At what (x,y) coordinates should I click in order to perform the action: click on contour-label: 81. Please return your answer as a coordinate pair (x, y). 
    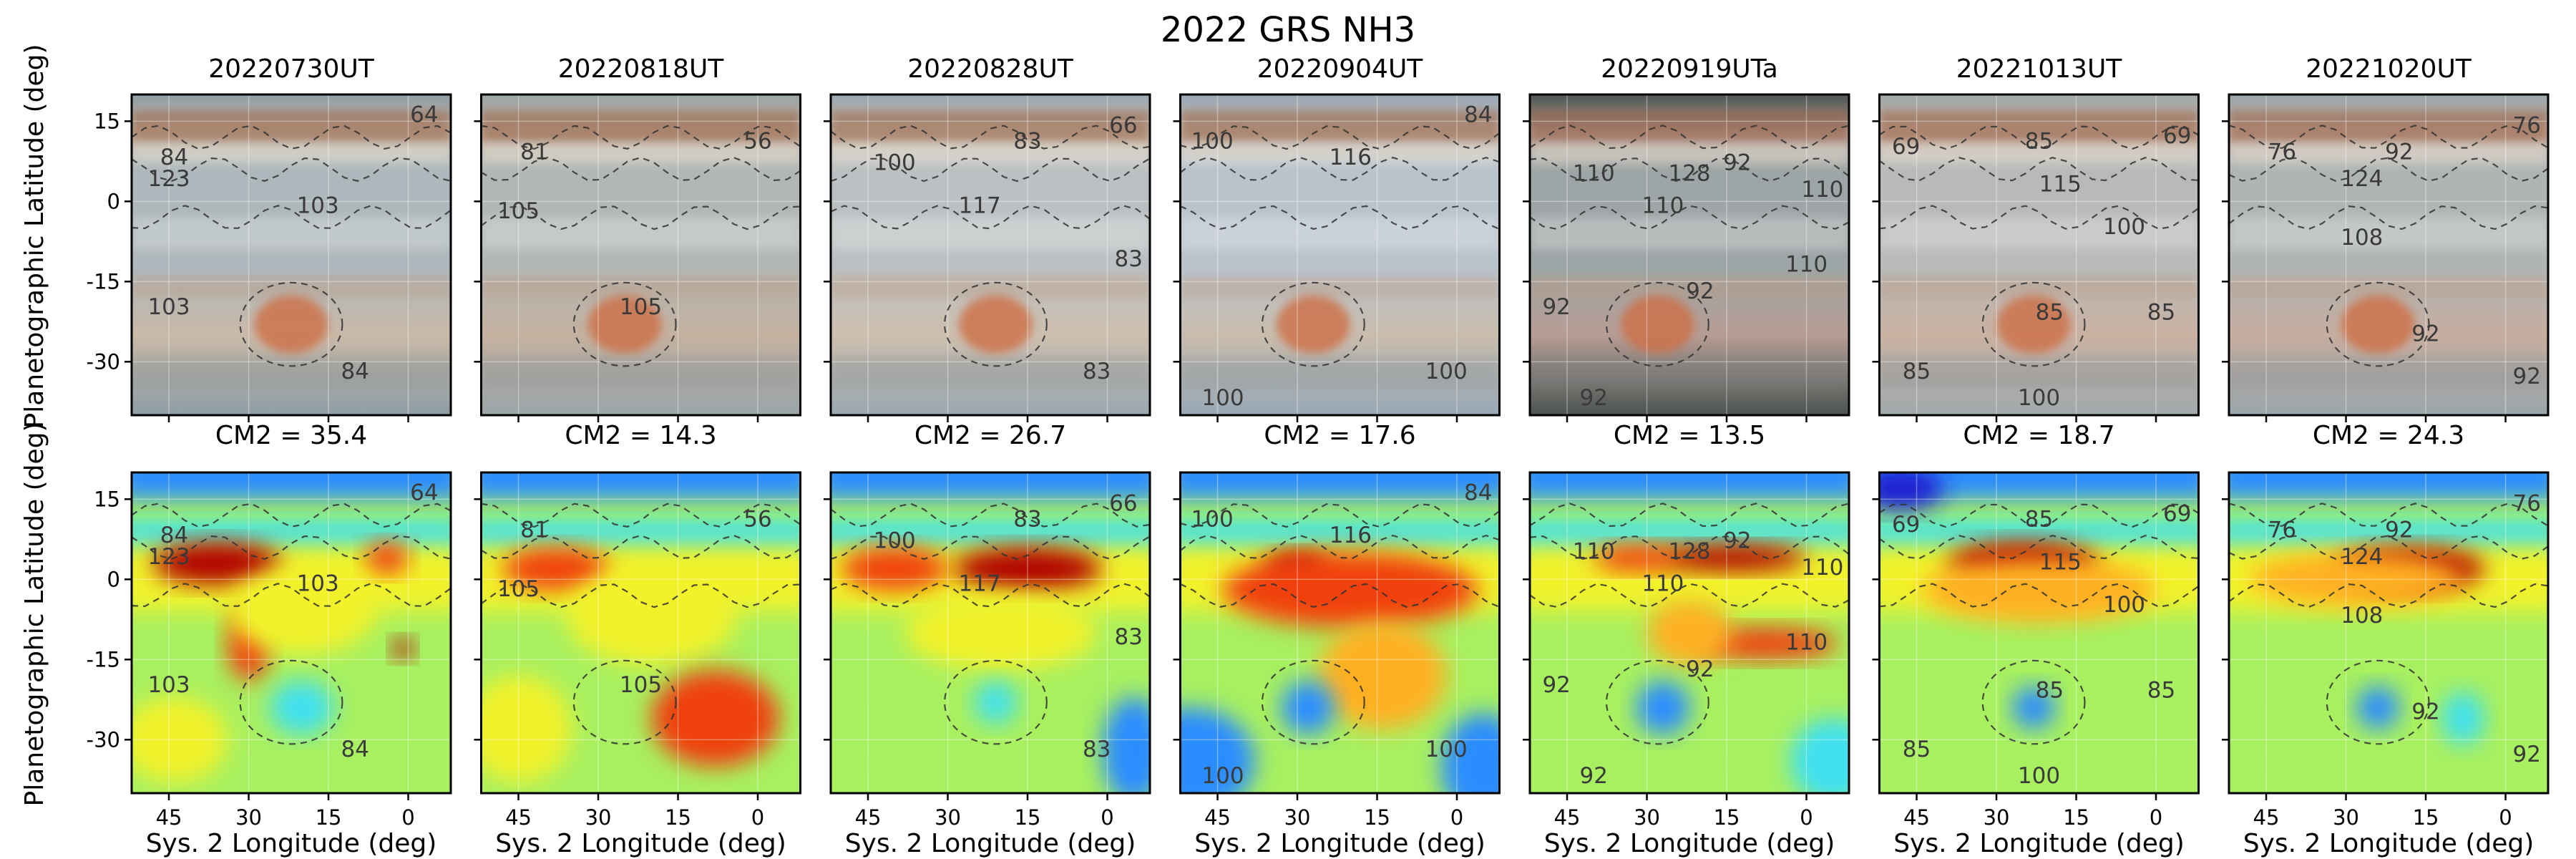
    Looking at the image, I should click on (534, 152).